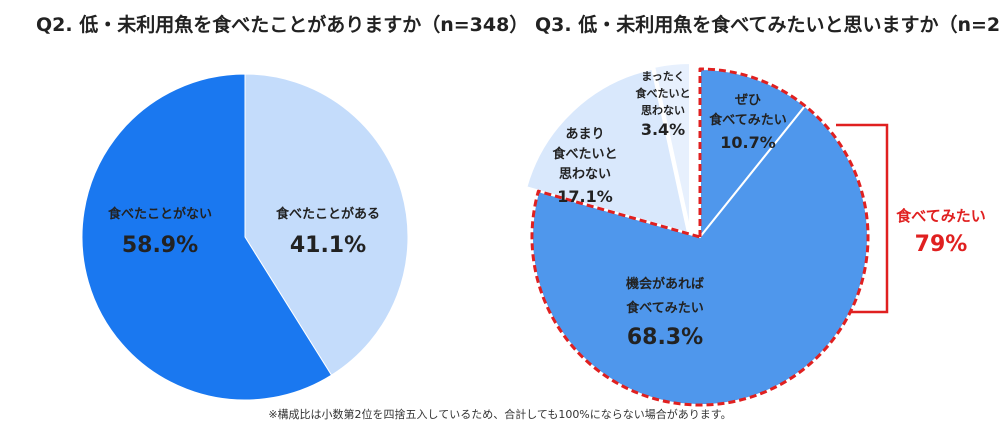  Describe the element at coordinates (160, 245) in the screenshot. I see `q2-slice-value-2: 58.9%` at that location.